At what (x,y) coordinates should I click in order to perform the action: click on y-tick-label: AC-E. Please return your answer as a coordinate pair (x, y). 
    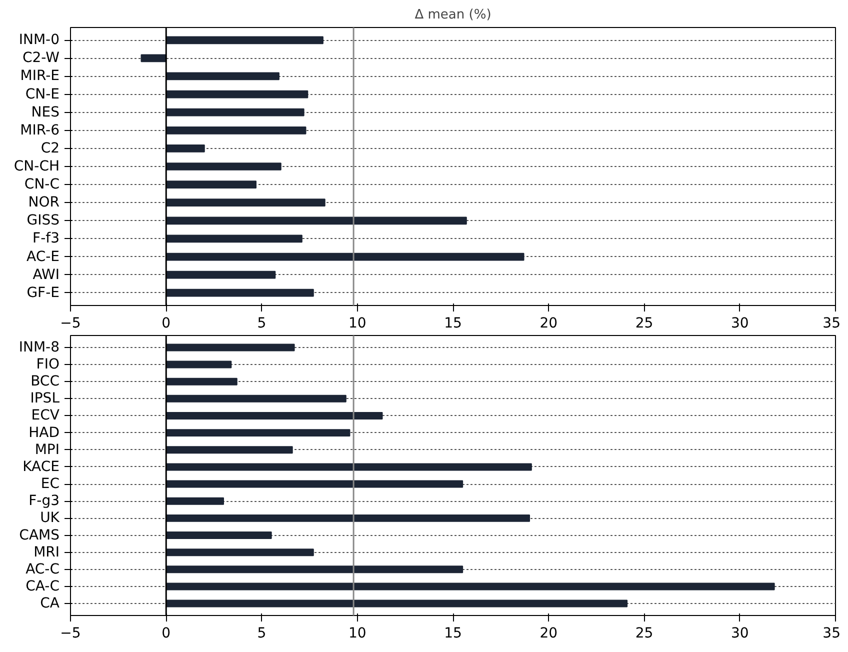
    Looking at the image, I should click on (43, 256).